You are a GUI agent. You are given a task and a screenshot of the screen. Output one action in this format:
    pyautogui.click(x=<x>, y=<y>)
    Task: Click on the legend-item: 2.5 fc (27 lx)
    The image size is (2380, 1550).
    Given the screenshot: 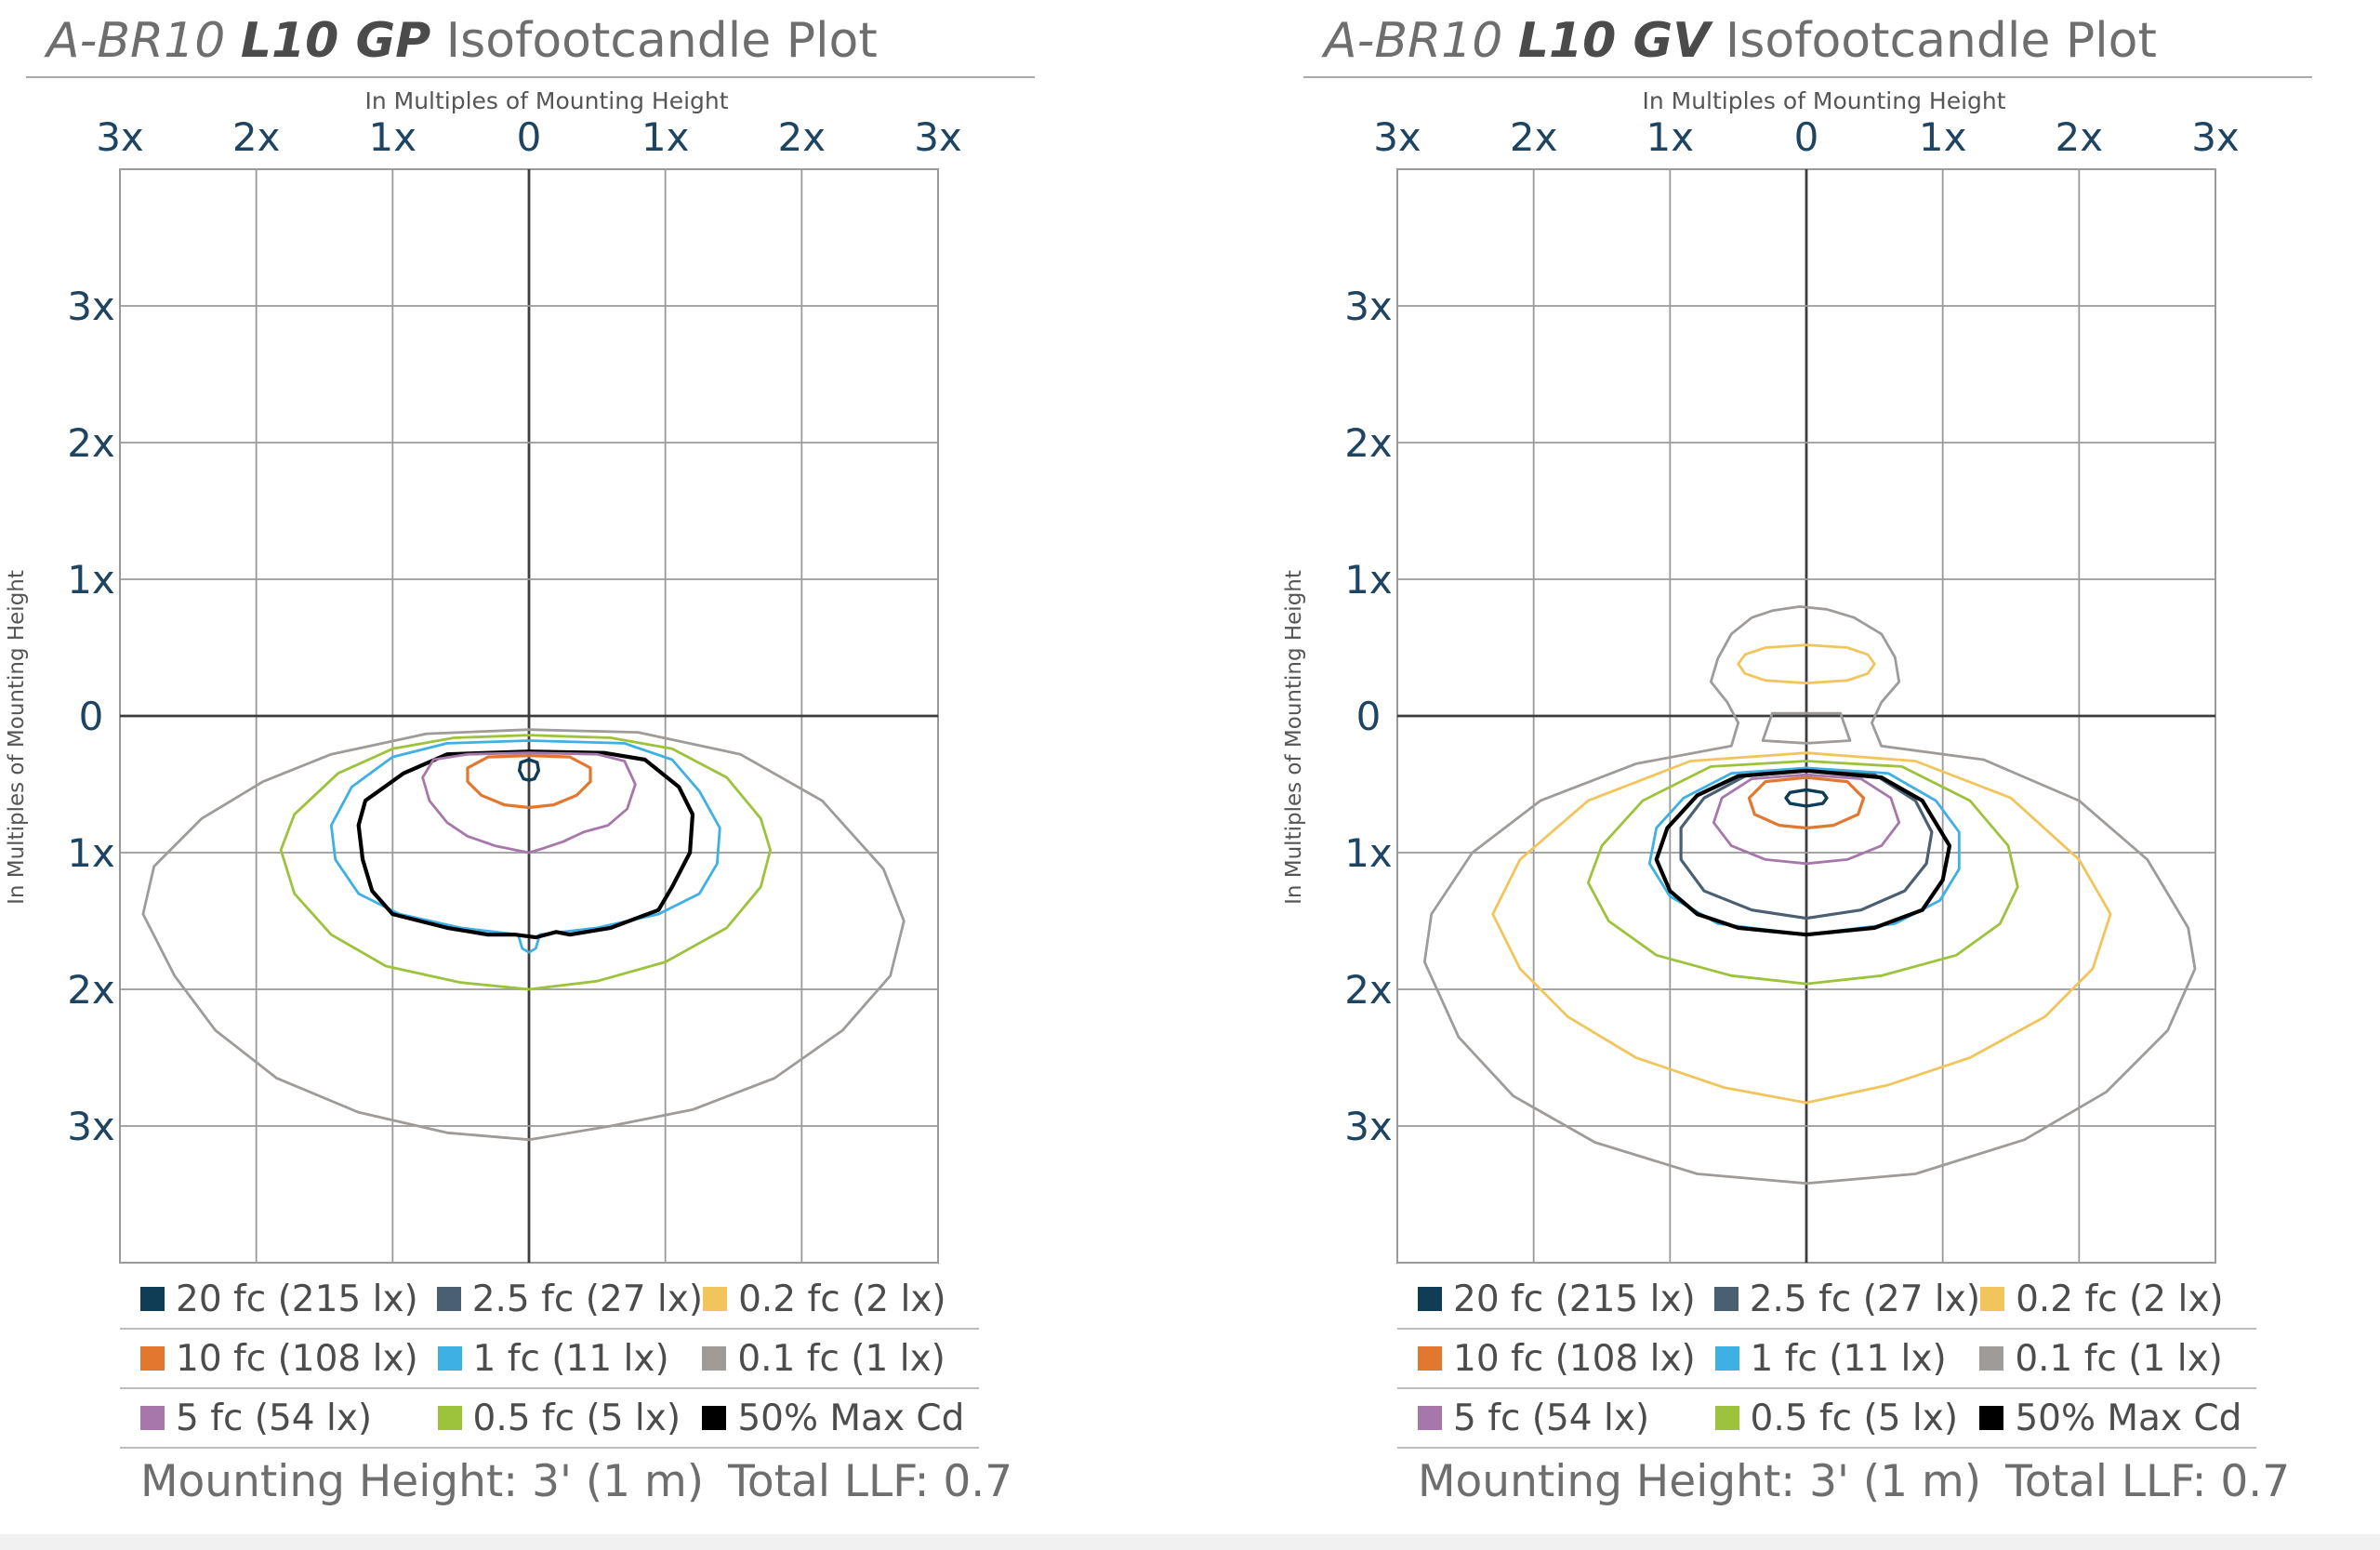 What is the action you would take?
    pyautogui.click(x=570, y=1299)
    